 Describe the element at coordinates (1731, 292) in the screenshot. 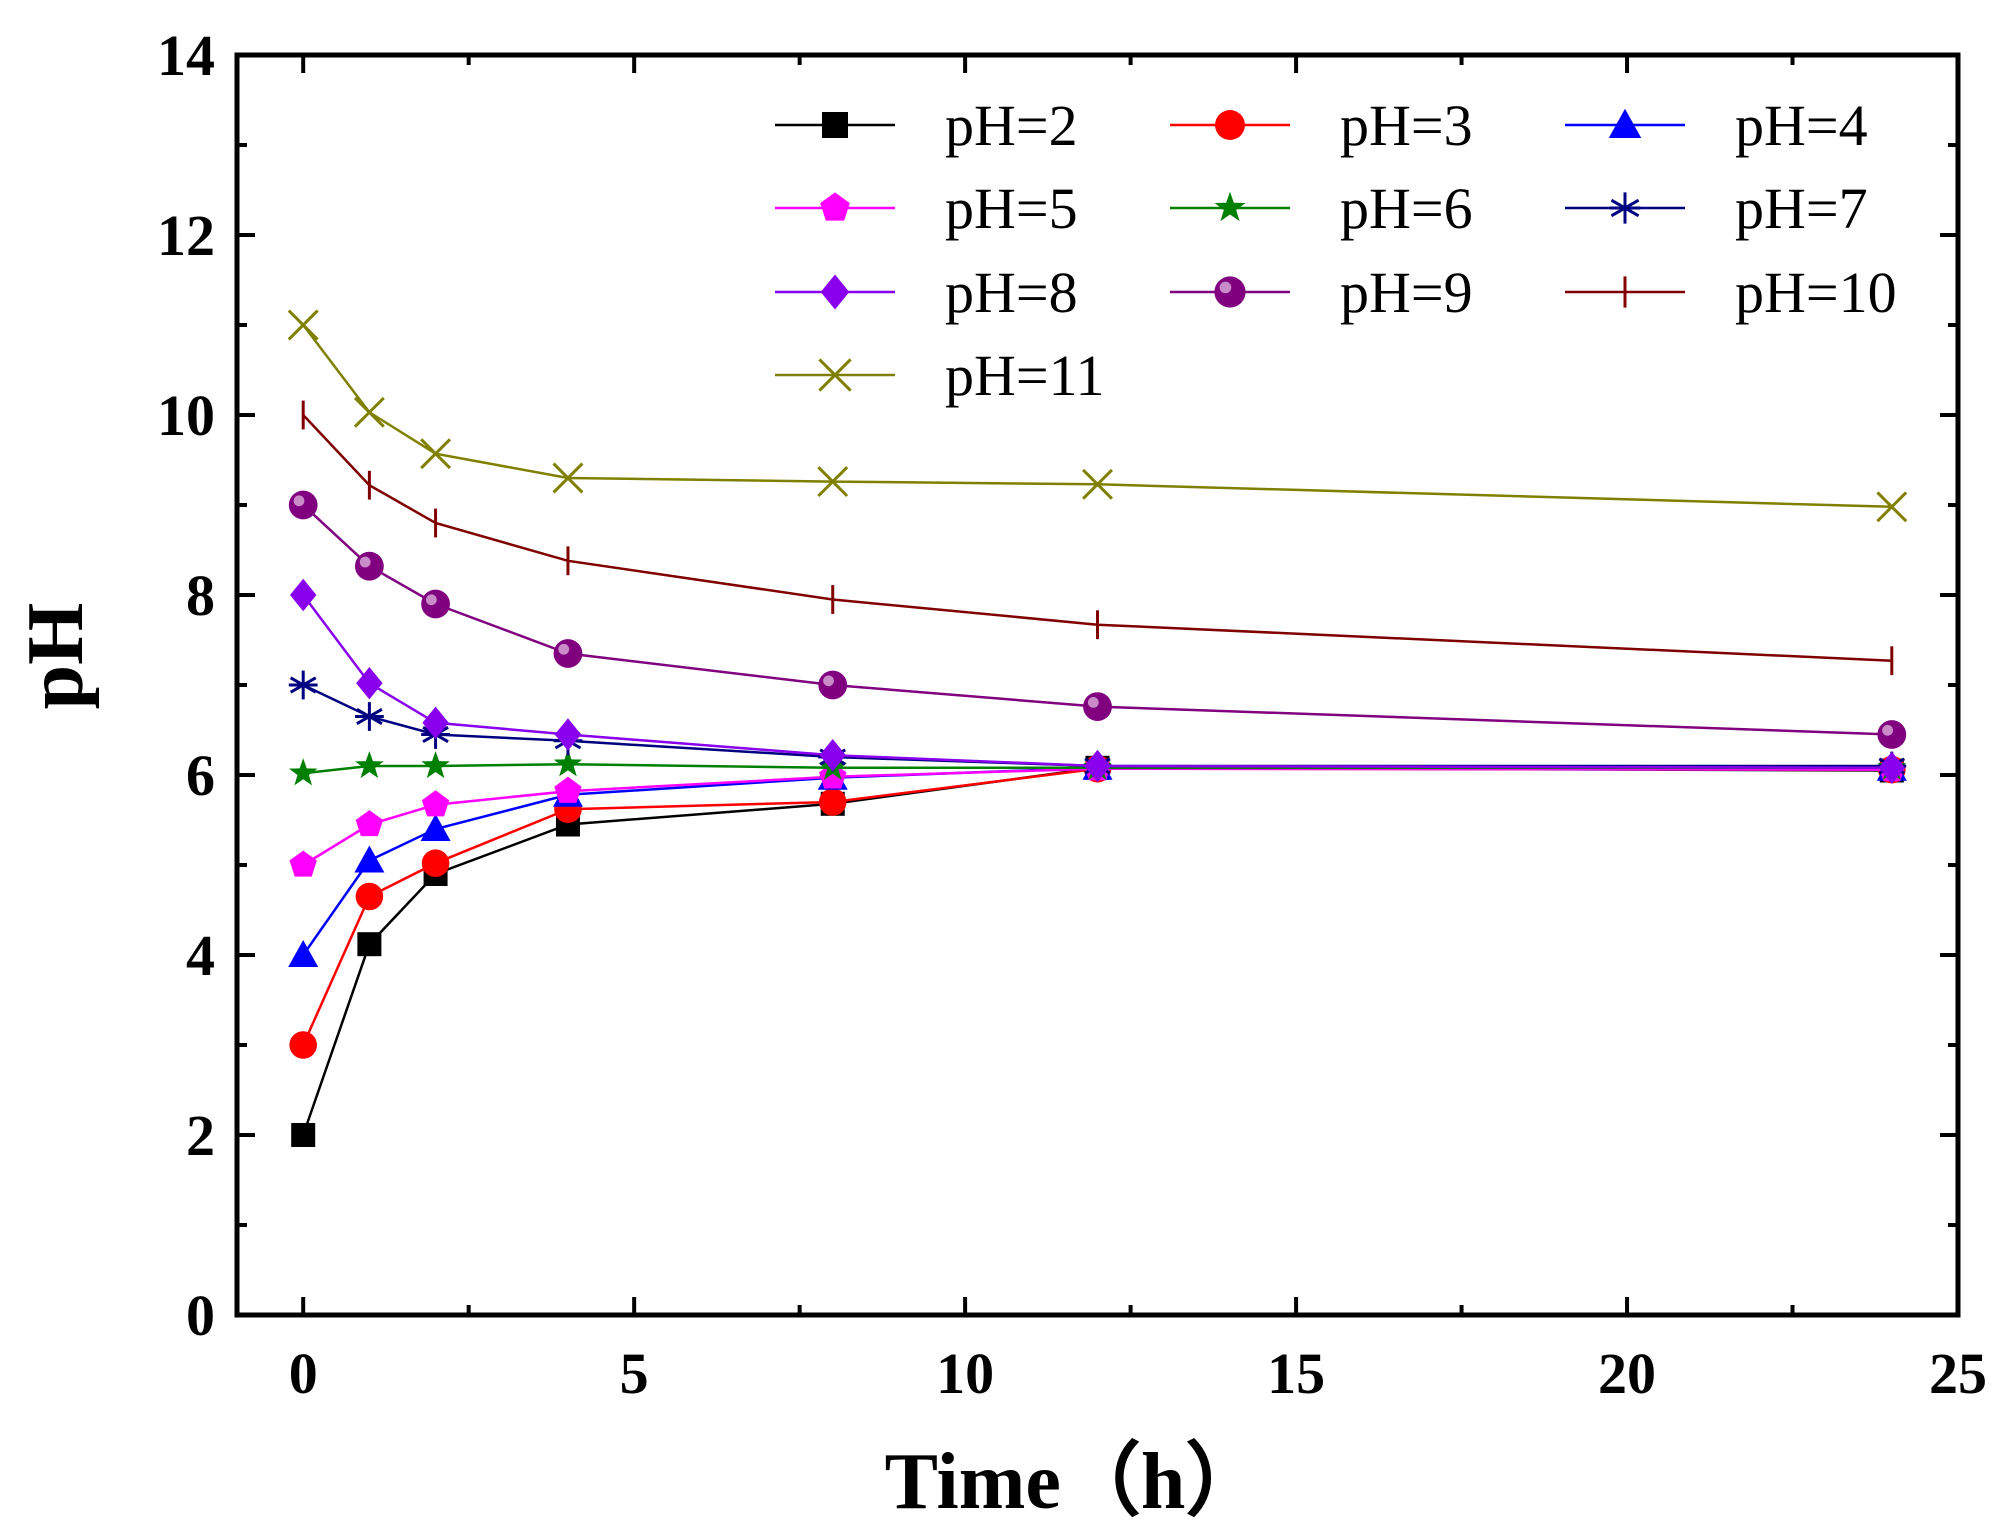

I see `legend-item: pH=10` at that location.